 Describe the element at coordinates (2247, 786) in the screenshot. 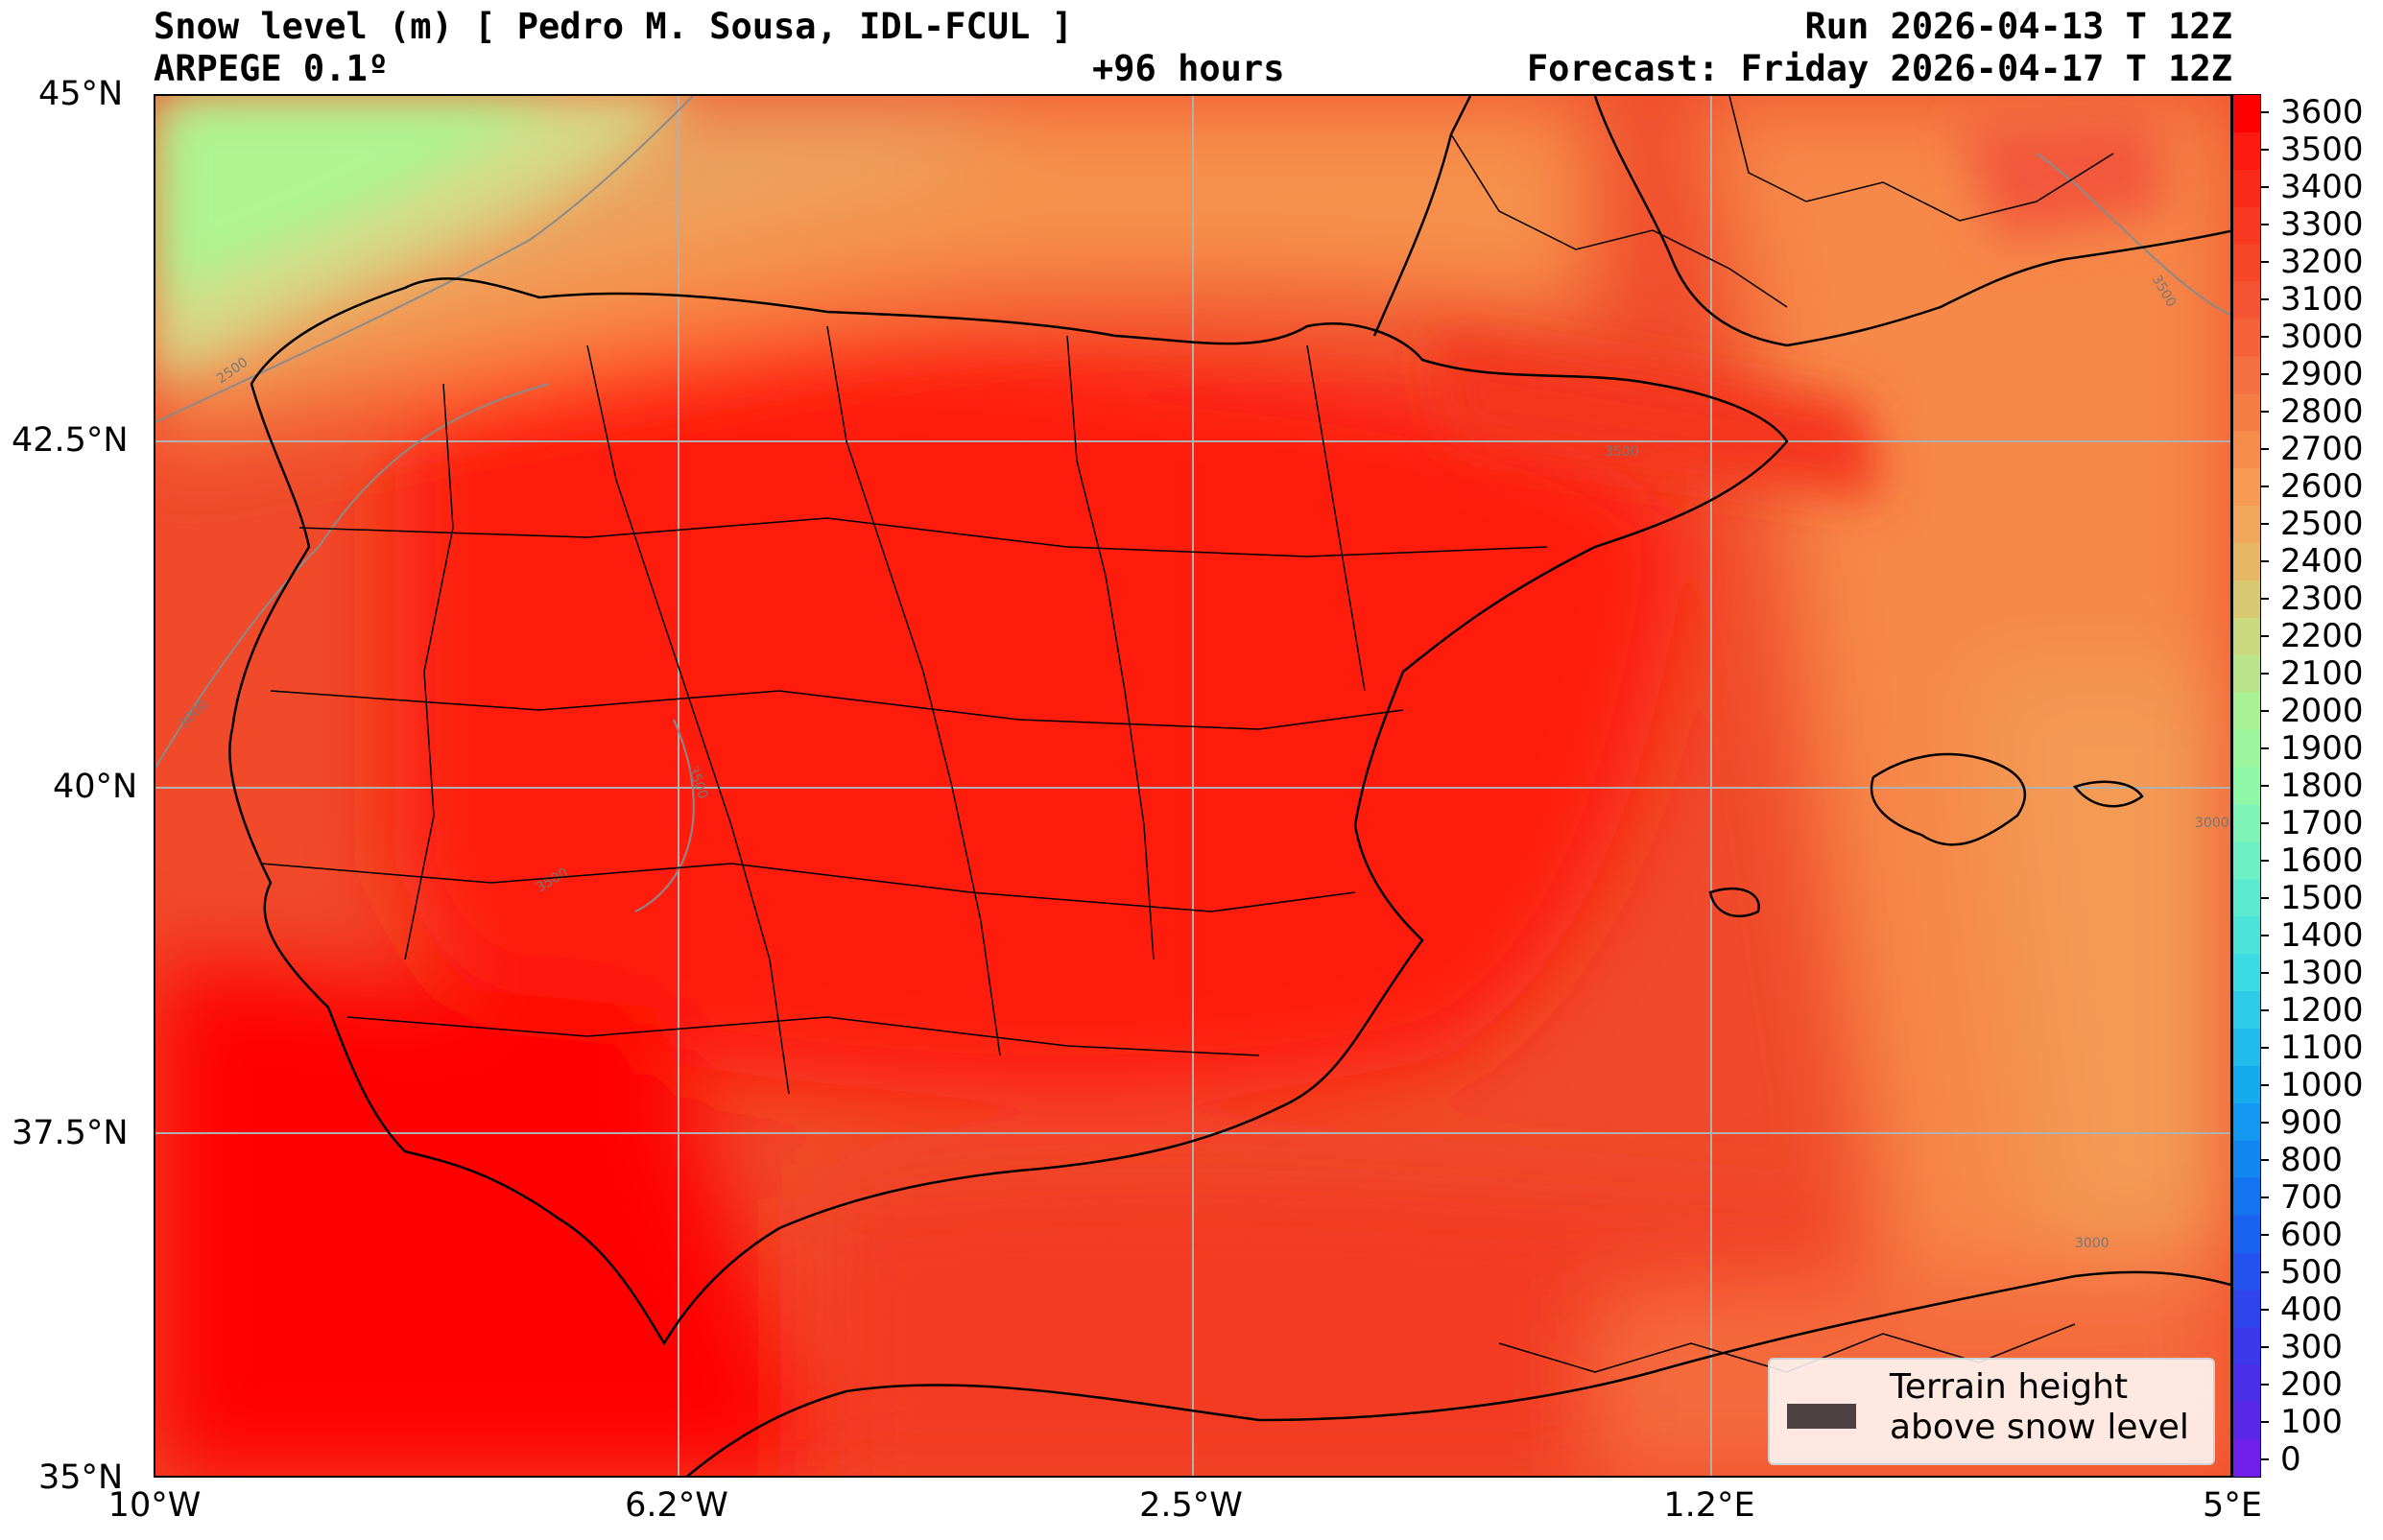

I see `colorbar` at that location.